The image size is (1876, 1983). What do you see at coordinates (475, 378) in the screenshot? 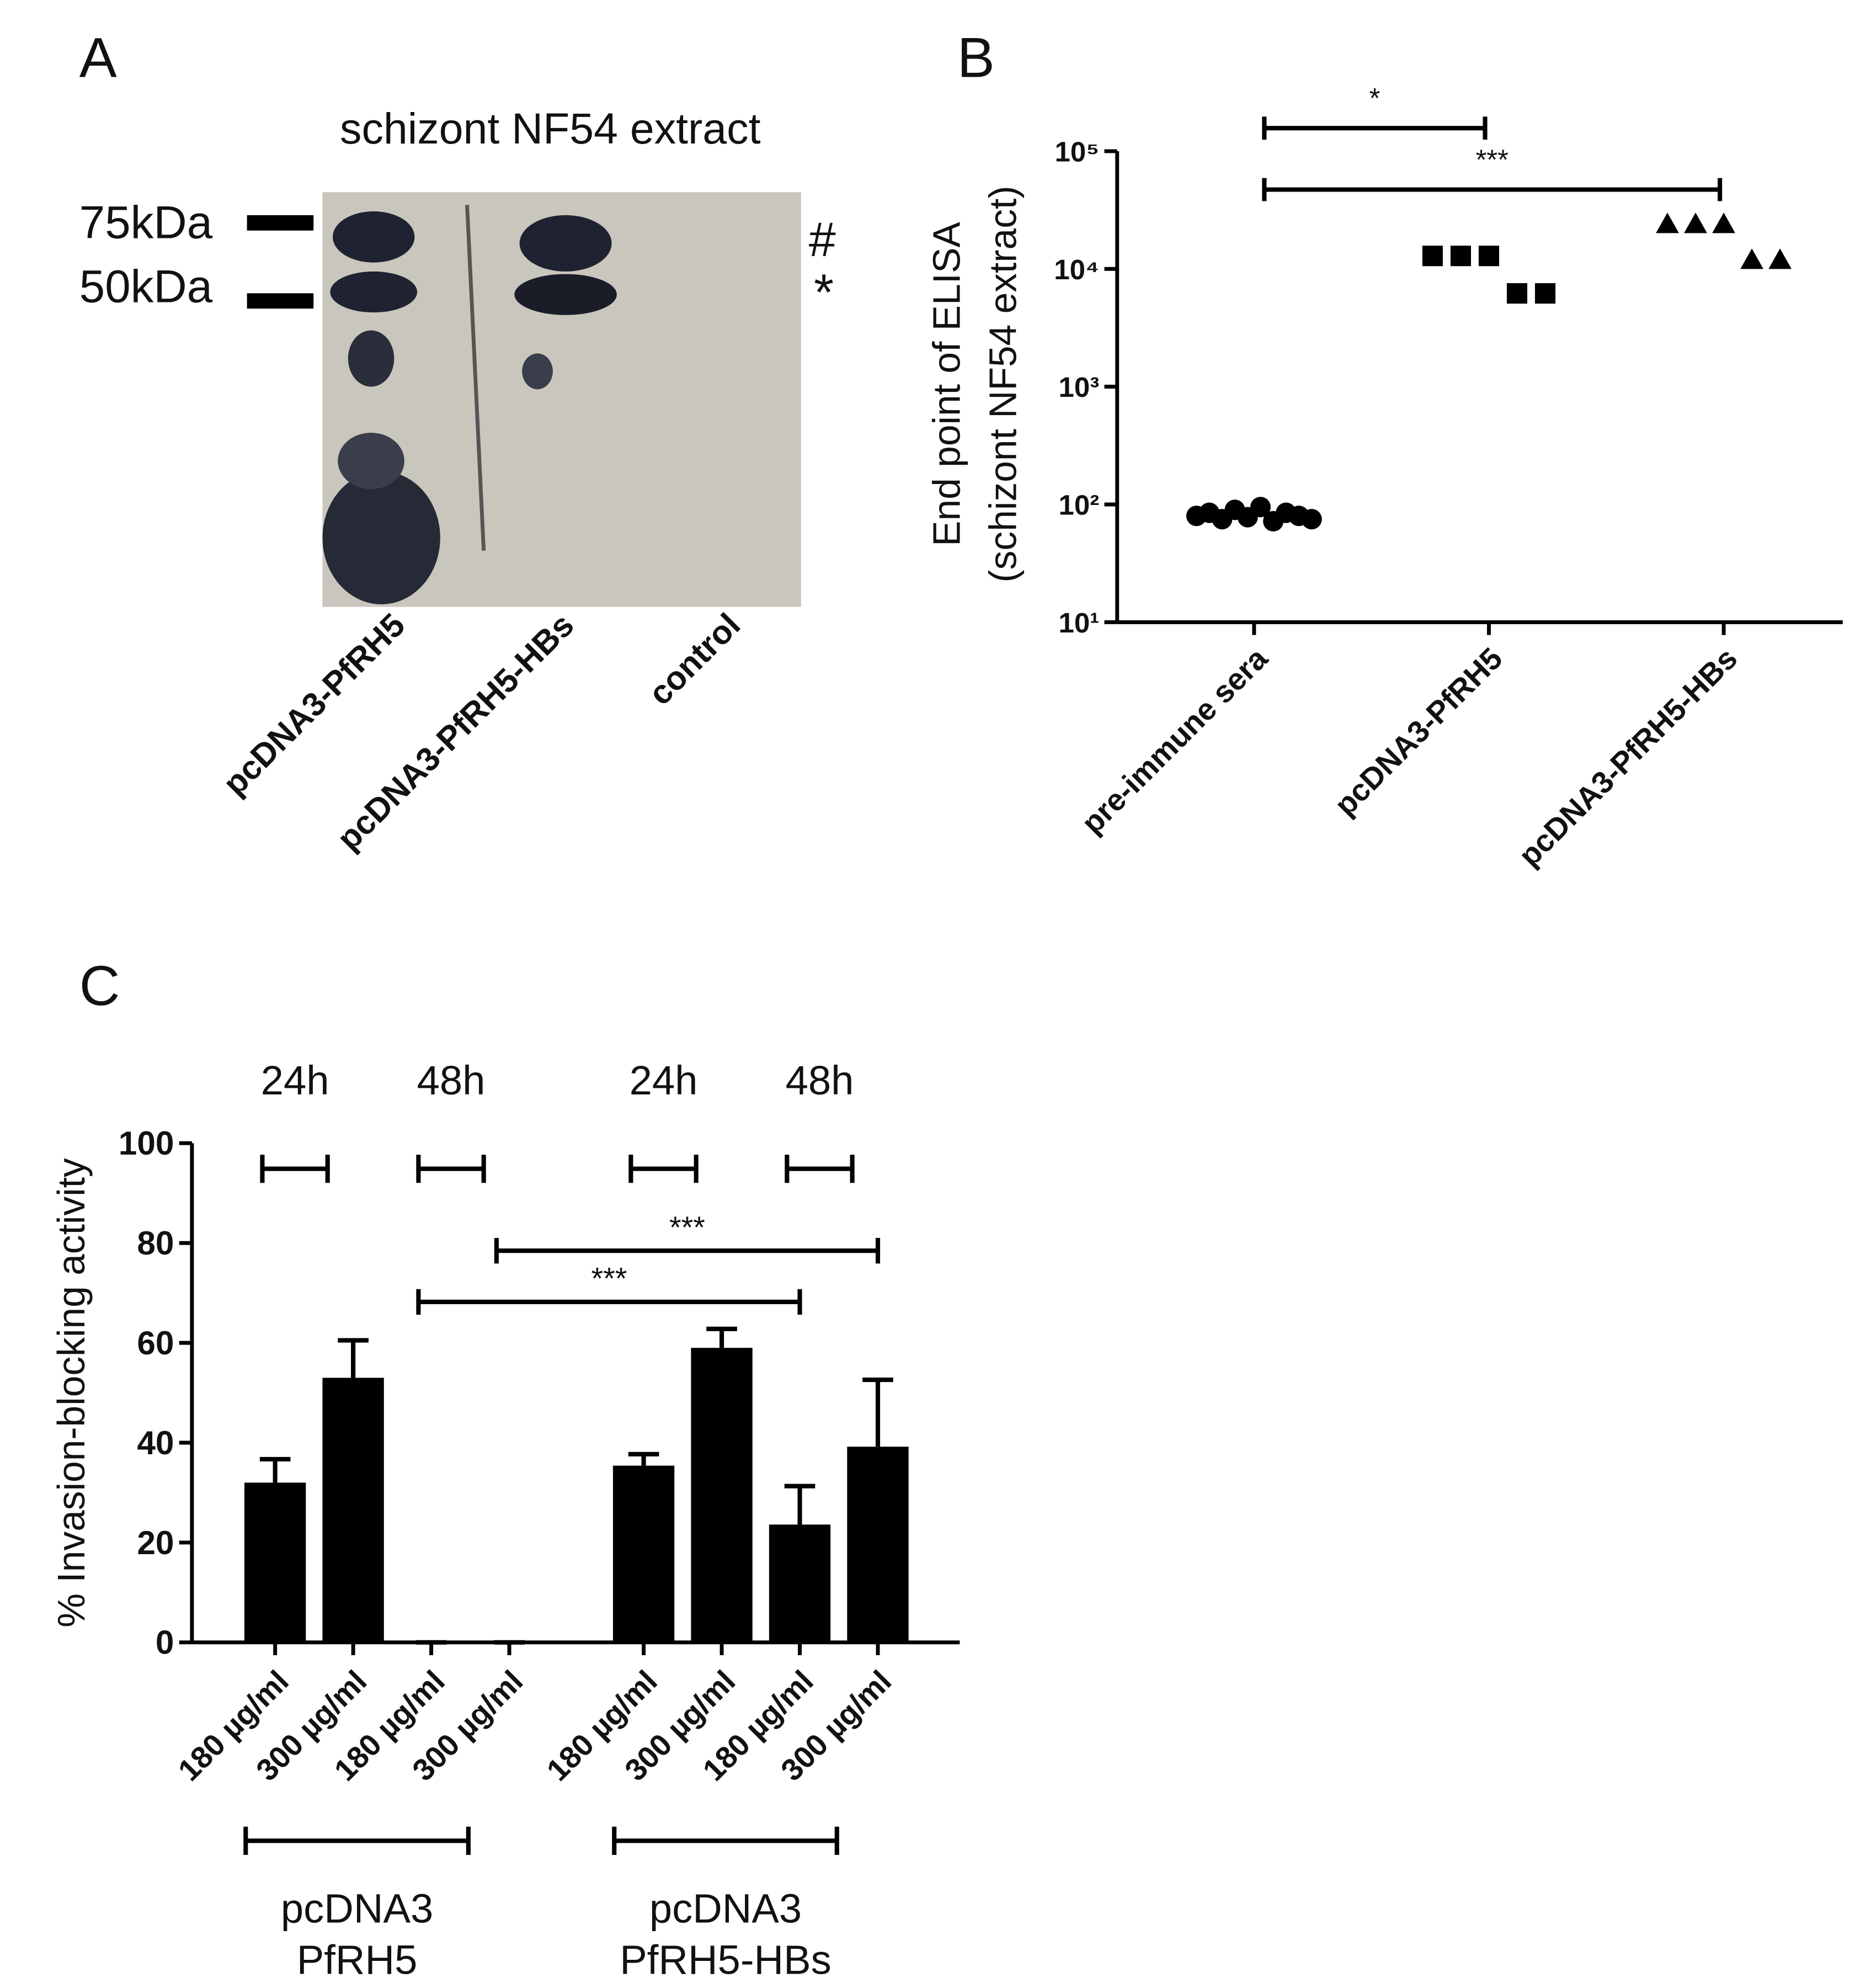
I see `streak` at bounding box center [475, 378].